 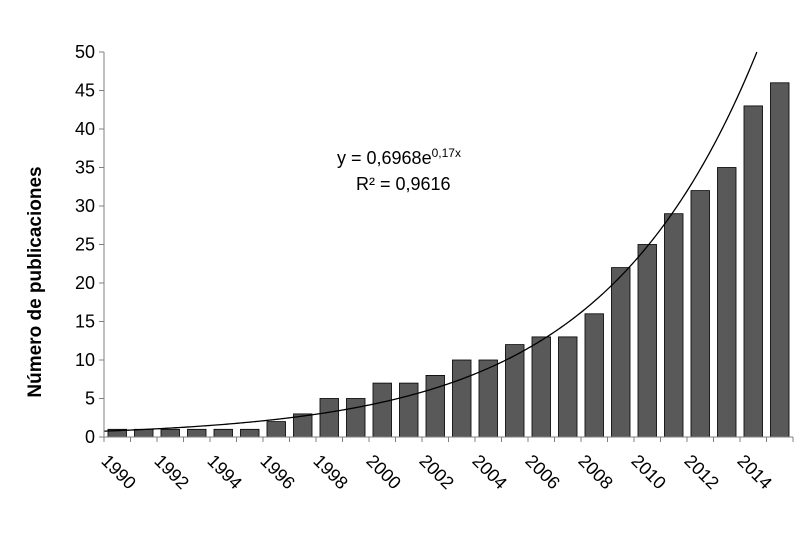 What do you see at coordinates (85, 245) in the screenshot?
I see `y-tick-label: 25` at bounding box center [85, 245].